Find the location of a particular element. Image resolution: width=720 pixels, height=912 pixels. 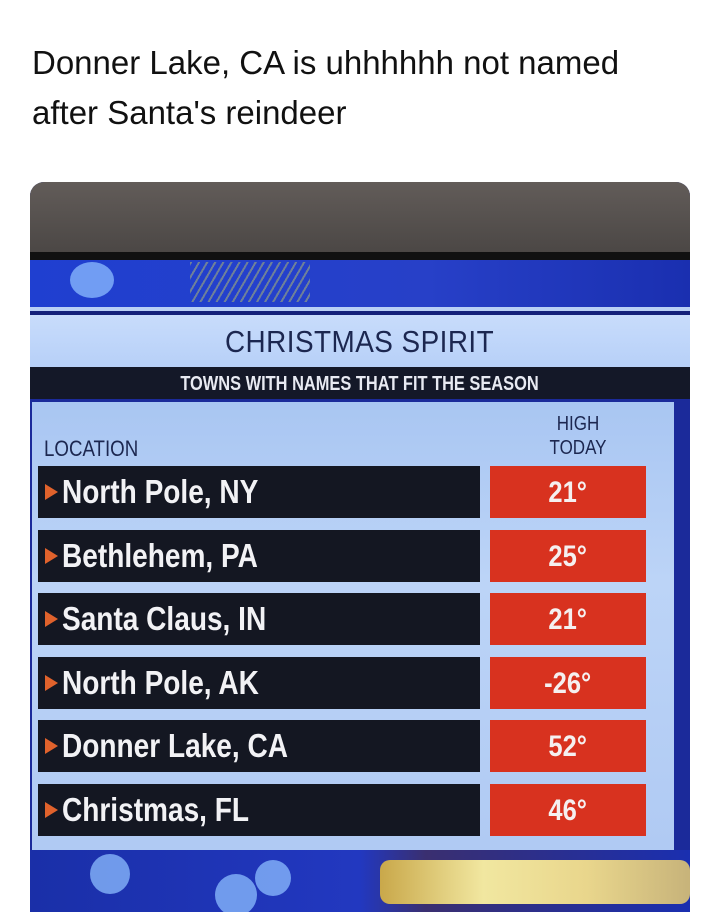

location-cell: North Pole, NY is located at coordinates (259, 492).